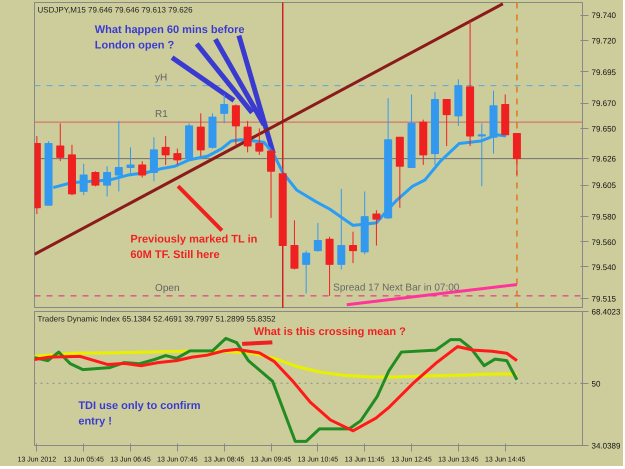 The image size is (625, 469). What do you see at coordinates (604, 129) in the screenshot?
I see `y-tick-label: 79.650` at bounding box center [604, 129].